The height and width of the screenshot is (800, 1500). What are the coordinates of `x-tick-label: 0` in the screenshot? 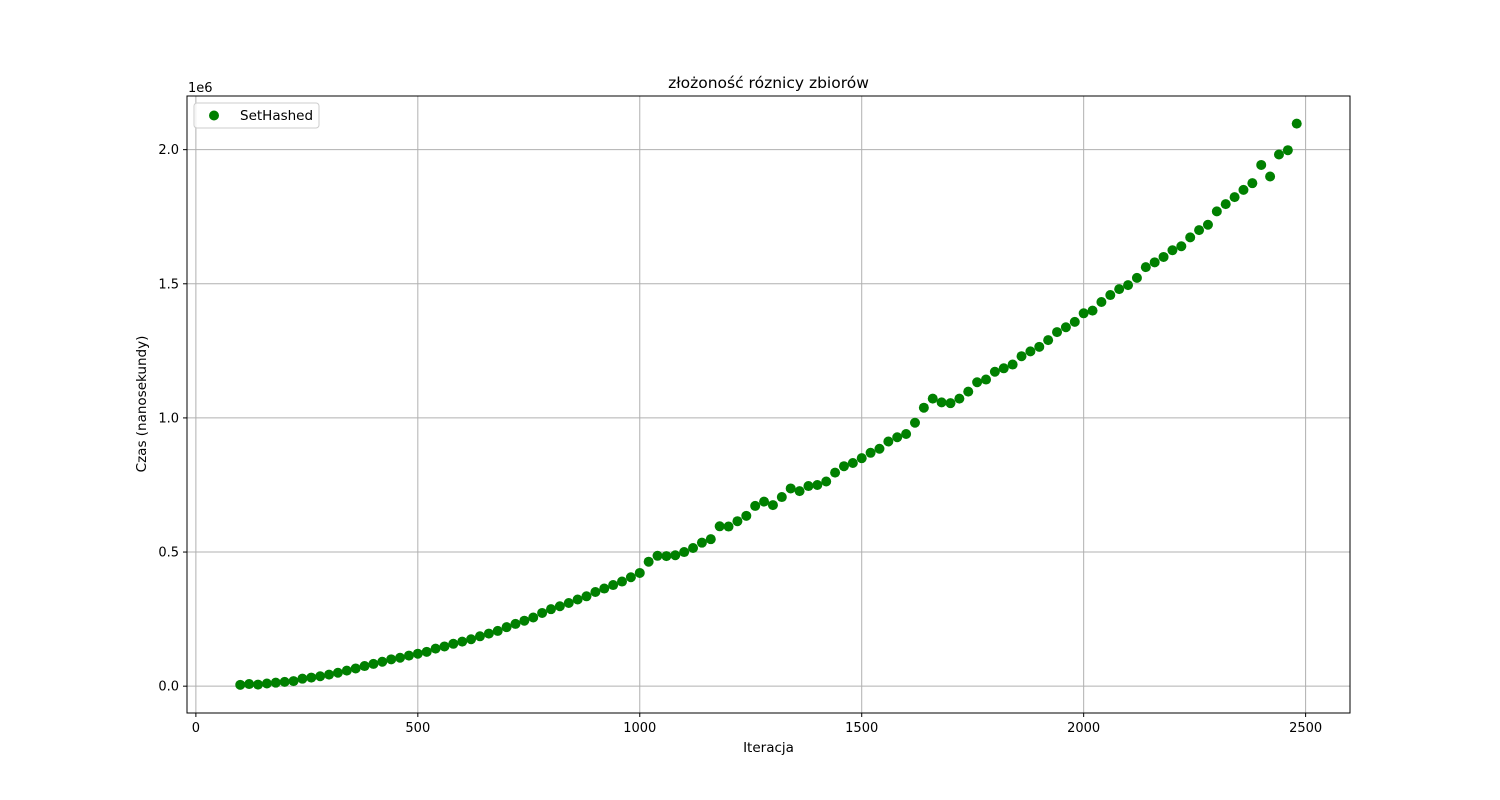 It's located at (196, 728).